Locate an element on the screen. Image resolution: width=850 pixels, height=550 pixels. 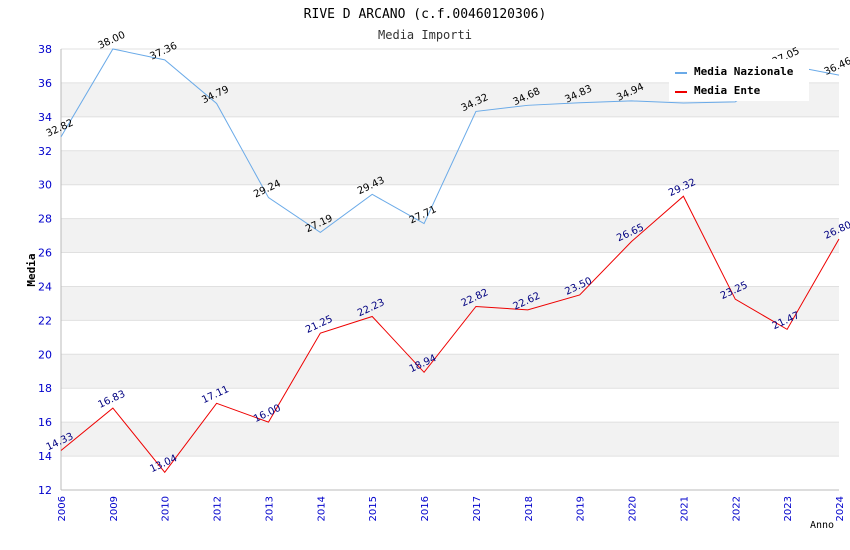
y-tick-label: 18 is located at coordinates (45, 388).